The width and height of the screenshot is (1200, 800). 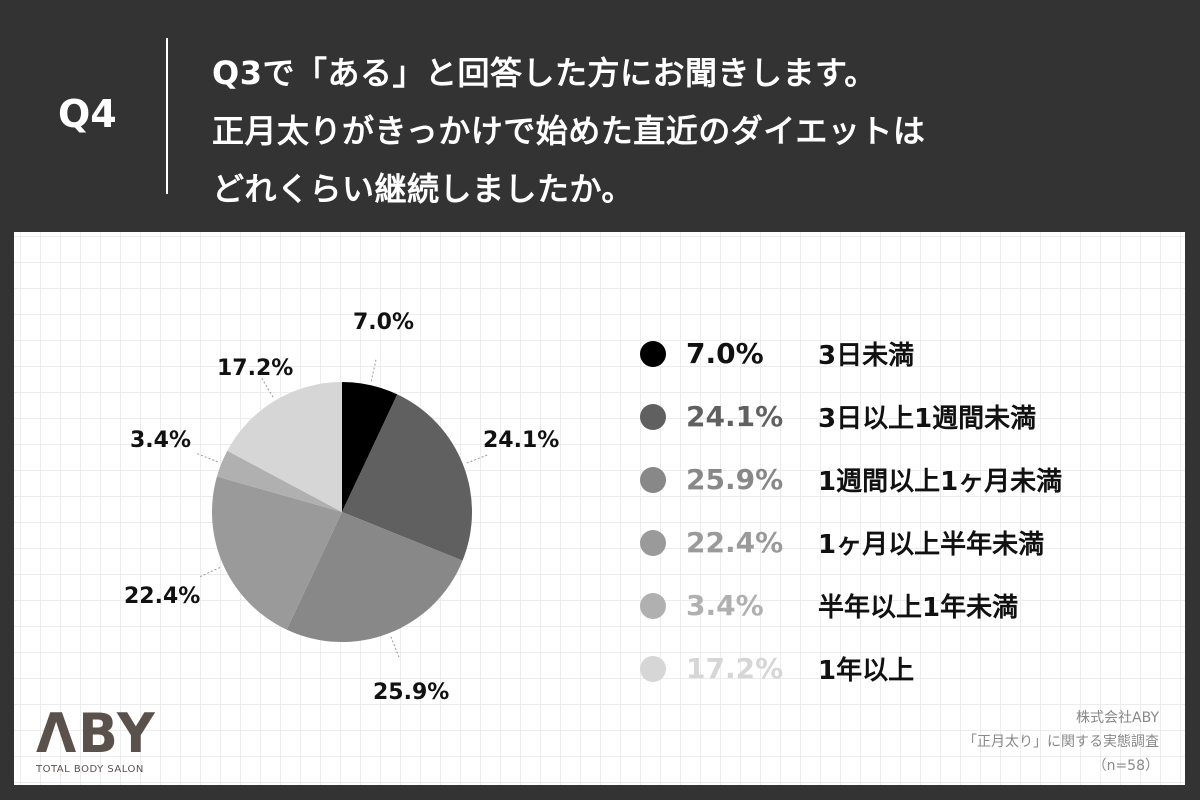 I want to click on pie-label-0: 7.0%, so click(x=384, y=322).